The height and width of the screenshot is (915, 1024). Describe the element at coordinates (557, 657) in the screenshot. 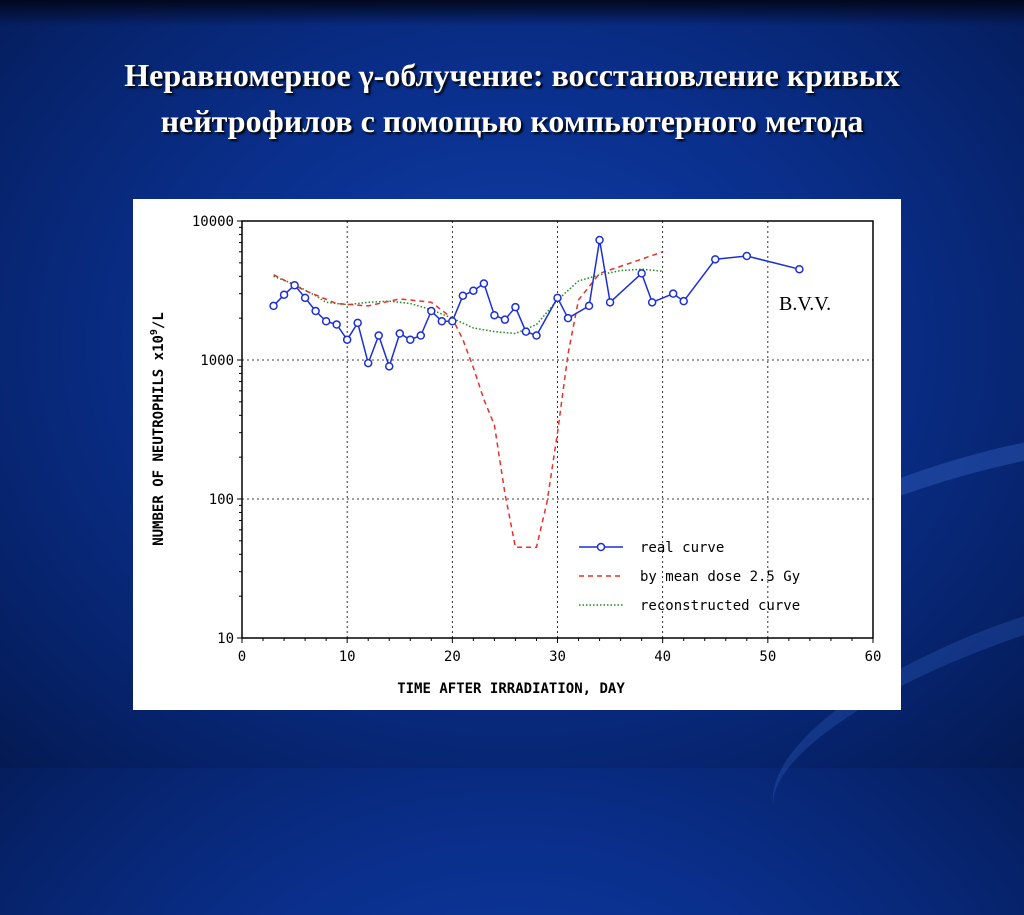

I see `x-tick-label: 30` at that location.